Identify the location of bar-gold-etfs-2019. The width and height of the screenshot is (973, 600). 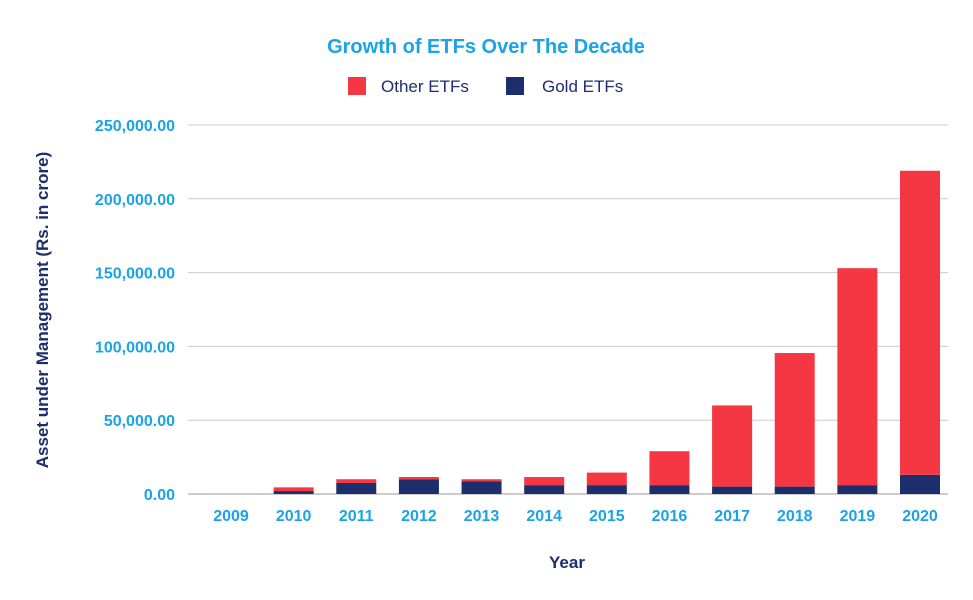
(857, 489).